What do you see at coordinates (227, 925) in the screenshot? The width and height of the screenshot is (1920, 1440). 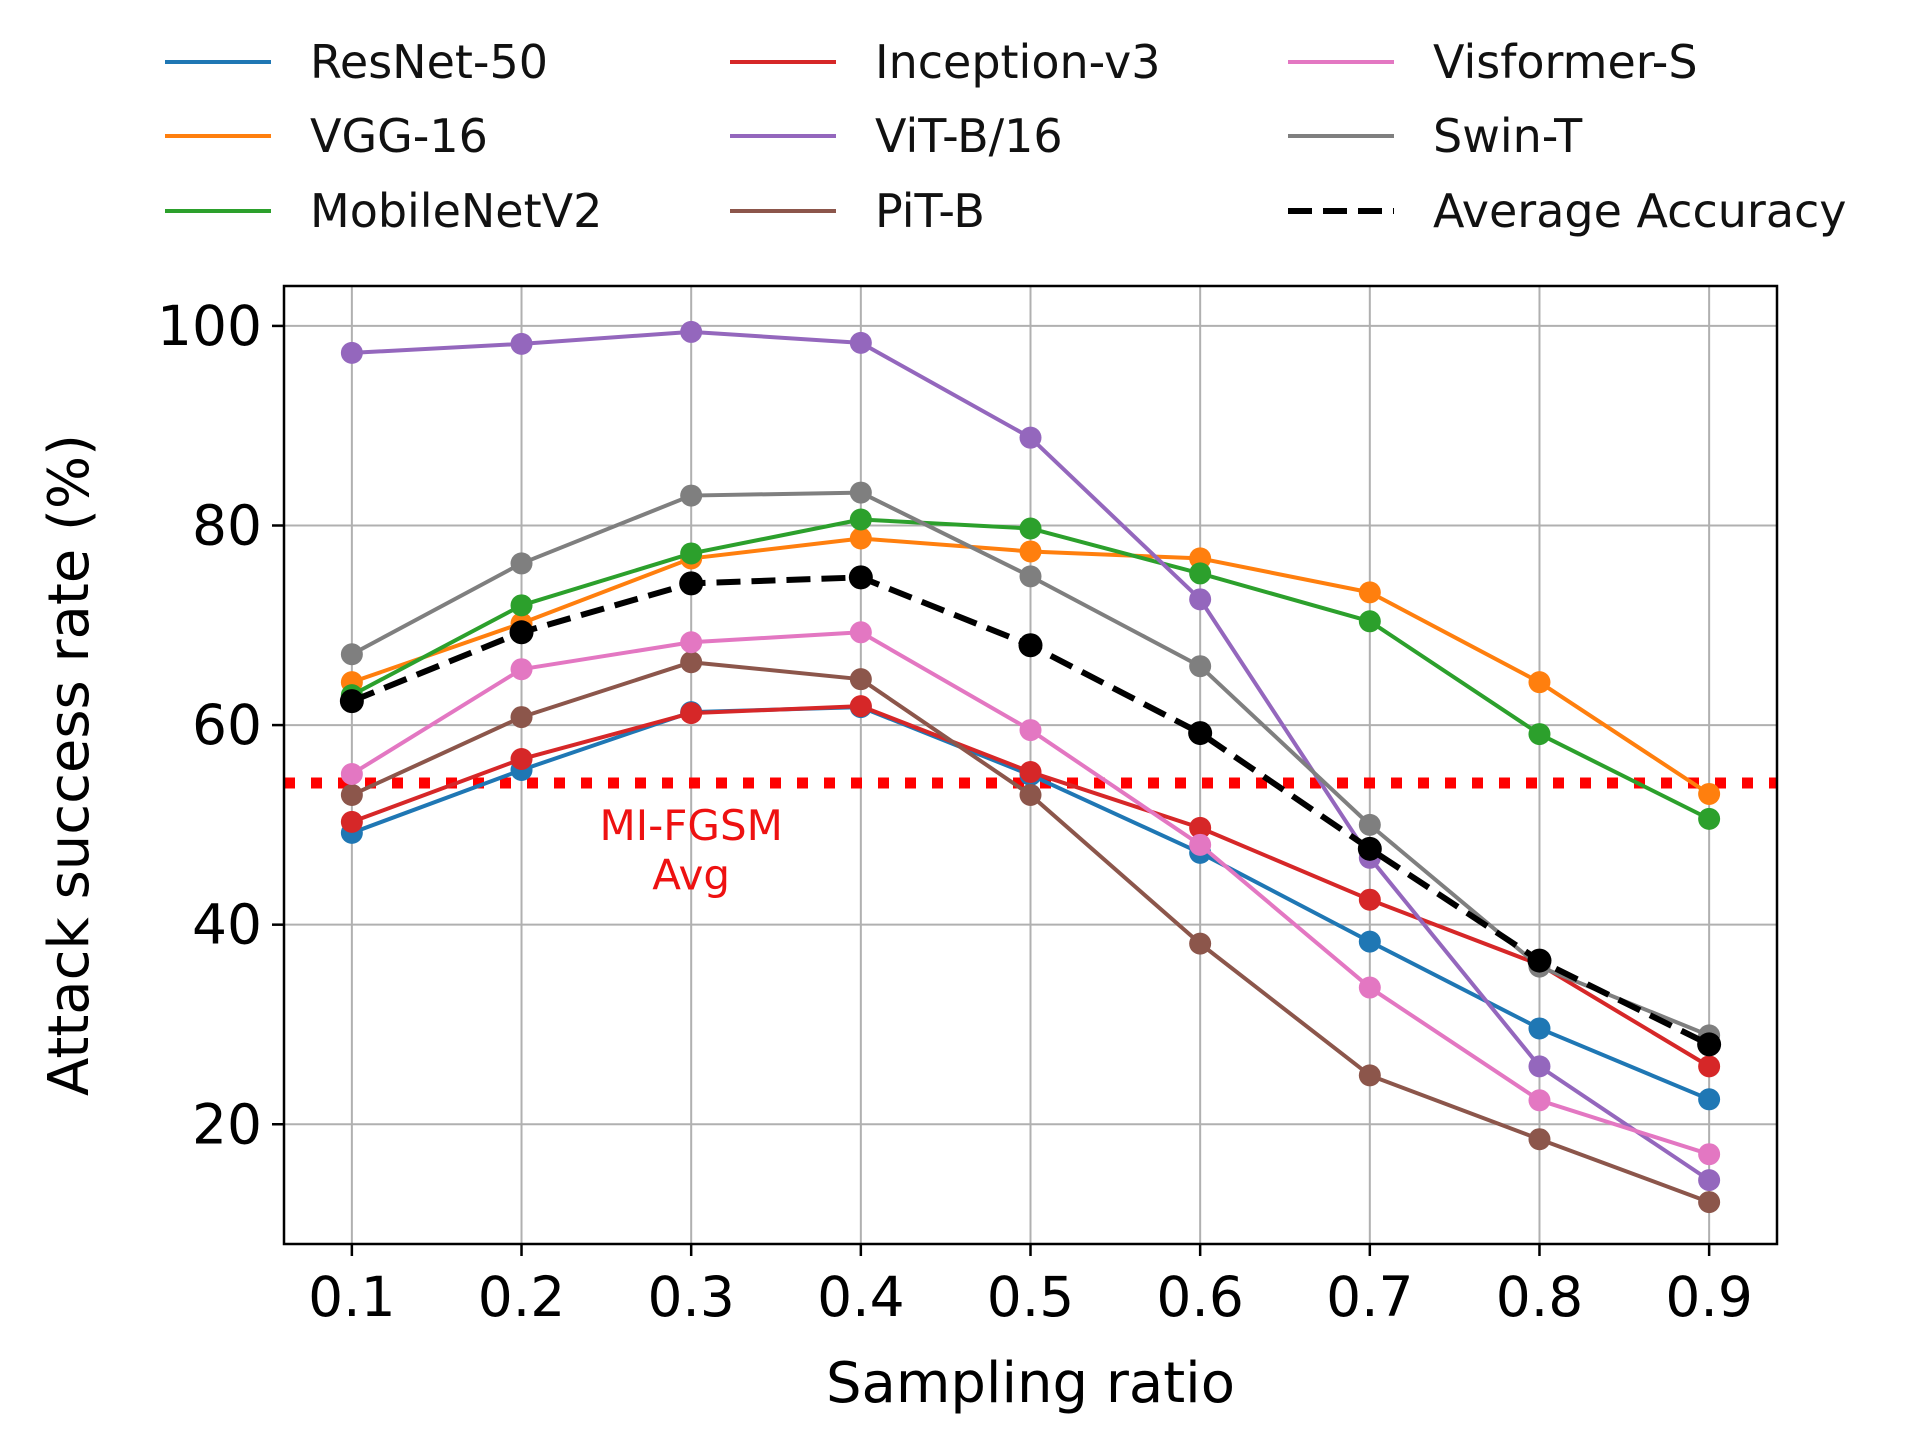 I see `y-tick-label: 40` at bounding box center [227, 925].